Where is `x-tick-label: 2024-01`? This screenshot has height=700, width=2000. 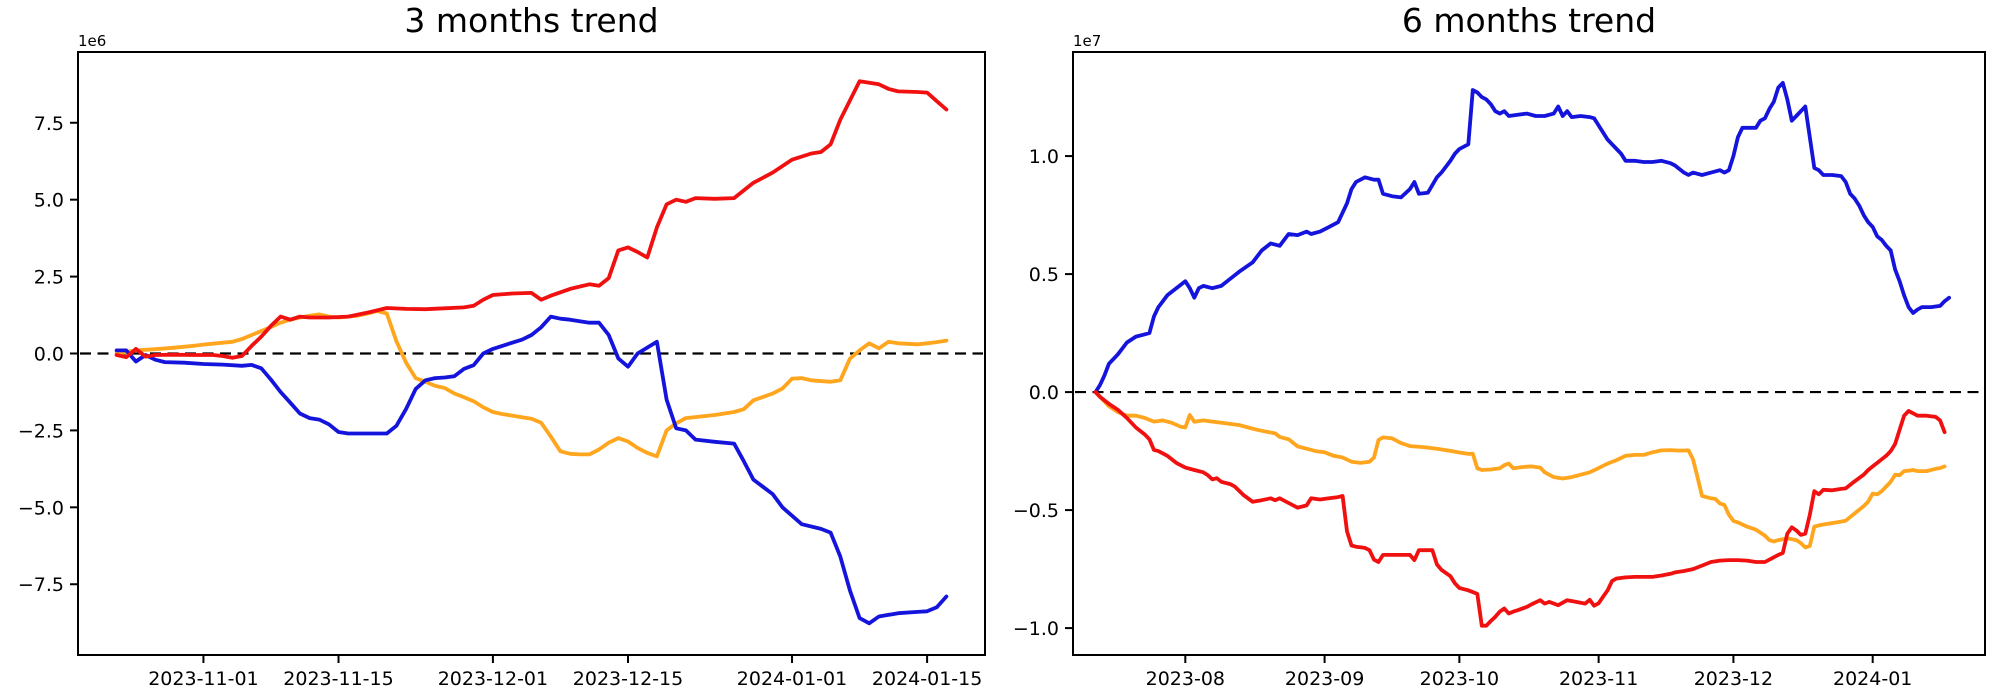 x-tick-label: 2024-01 is located at coordinates (1872, 679).